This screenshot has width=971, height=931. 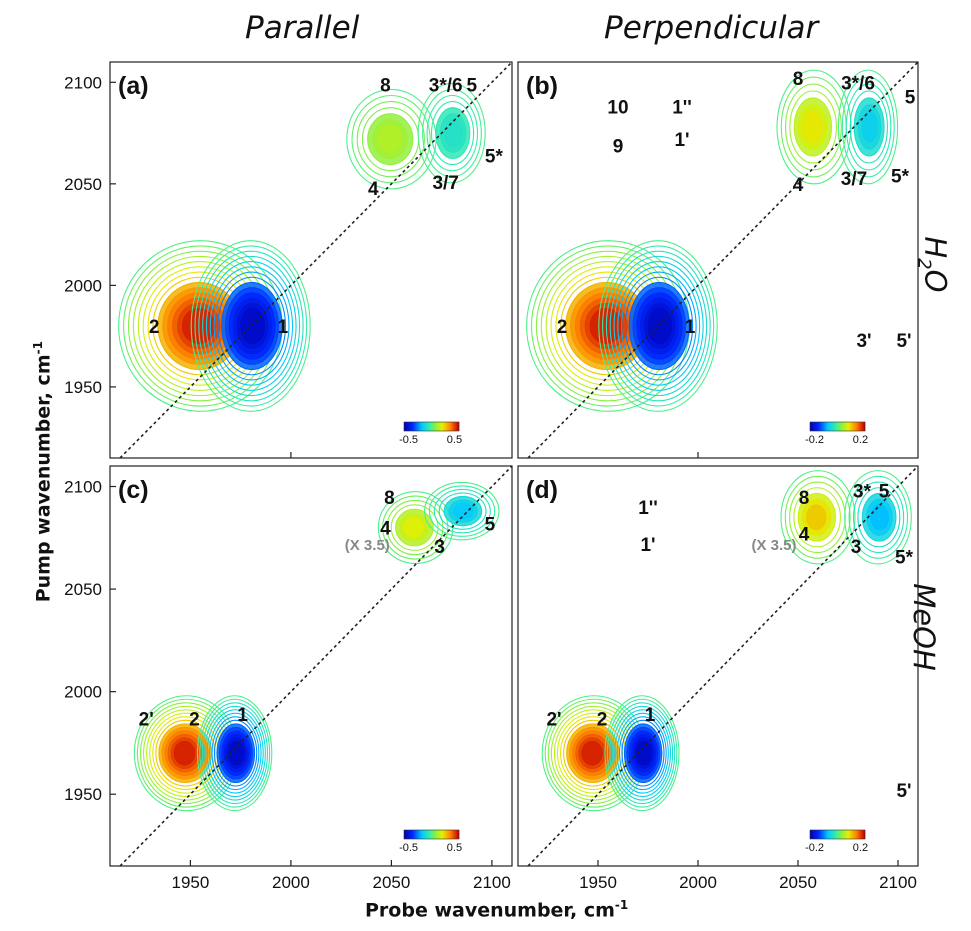 I want to click on panel-label: (c), so click(x=133, y=490).